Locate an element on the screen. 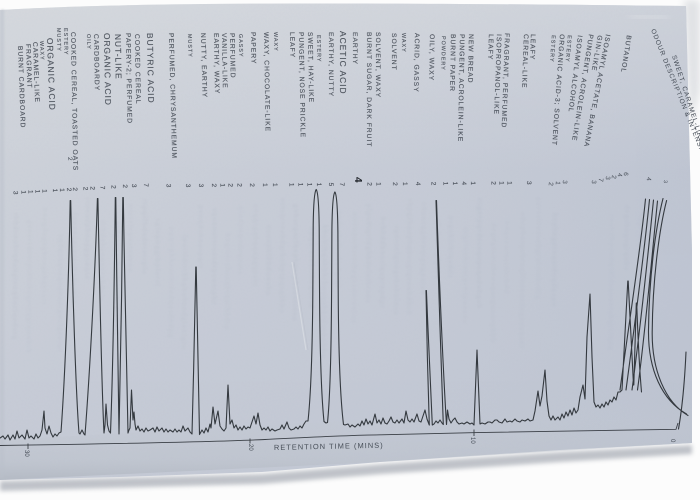 The image size is (700, 500). svg-text: ORGANIC ACID is located at coordinates (107, 69).